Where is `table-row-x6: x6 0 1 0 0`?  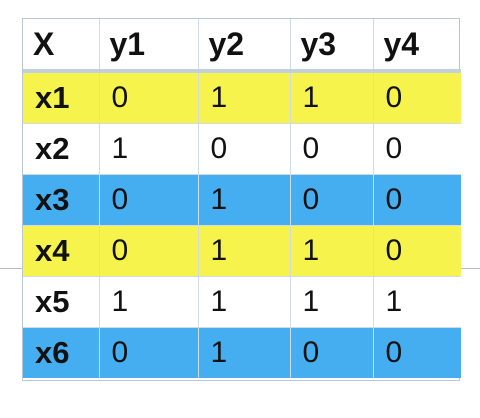
table-row-x6: x6 0 1 0 0 is located at coordinates (242, 352).